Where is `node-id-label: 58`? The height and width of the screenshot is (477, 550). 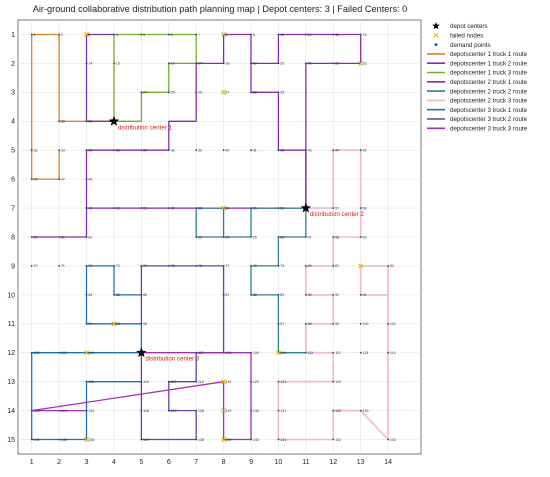 node-id-label: 58 is located at coordinates (364, 208).